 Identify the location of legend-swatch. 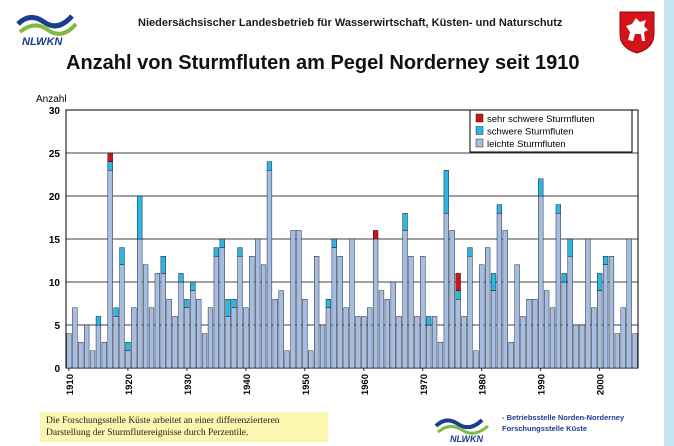
(479, 118).